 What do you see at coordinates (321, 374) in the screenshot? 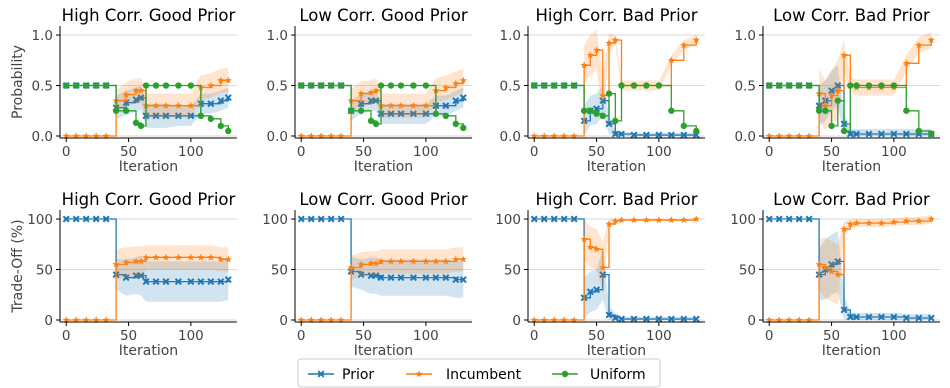
I see `x-icon` at bounding box center [321, 374].